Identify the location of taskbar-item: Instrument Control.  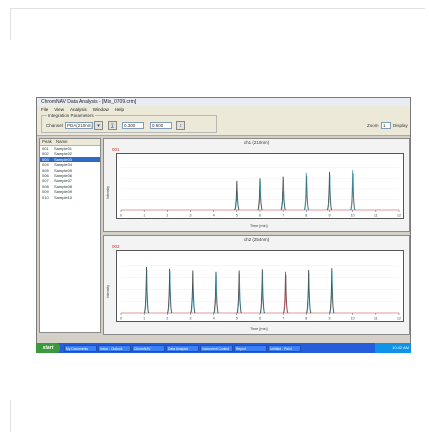
(216, 348).